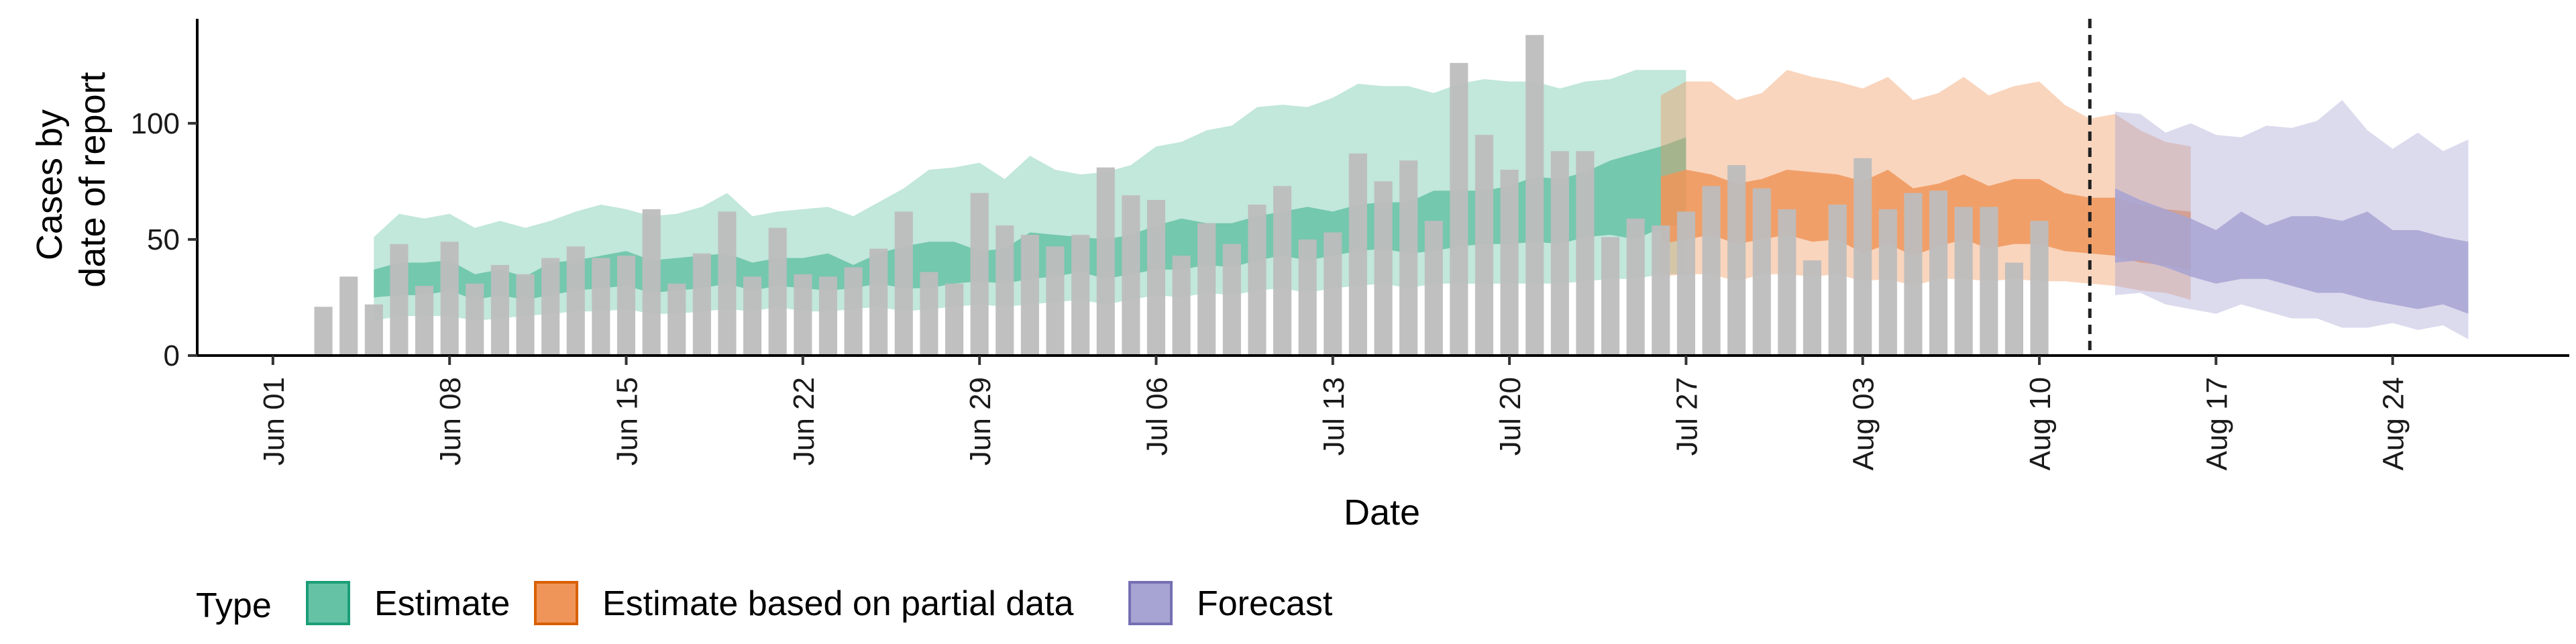 Image resolution: width=2576 pixels, height=644 pixels. Describe the element at coordinates (804, 421) in the screenshot. I see `x-tick-label: Jun 22` at that location.